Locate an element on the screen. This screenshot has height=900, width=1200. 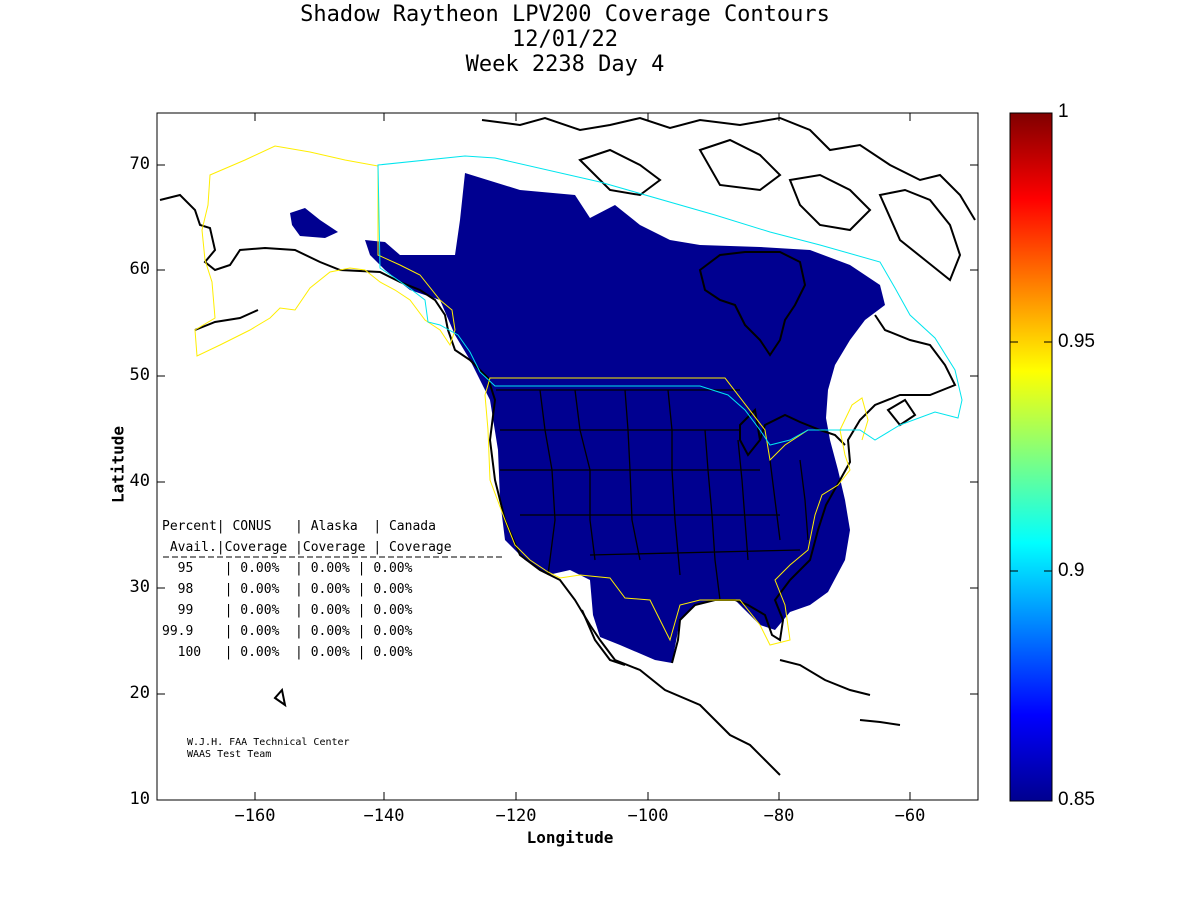
colorbar-tick-label: 0.85 is located at coordinates (1076, 799).